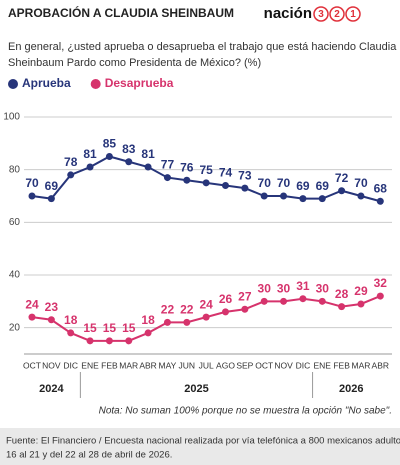 The image size is (400, 465). I want to click on data-label: 78, so click(71, 162).